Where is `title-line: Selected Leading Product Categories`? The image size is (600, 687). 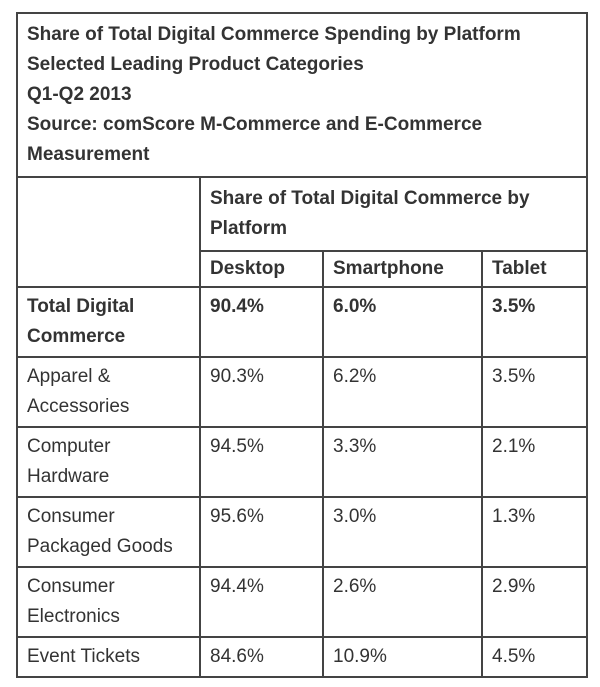 title-line: Selected Leading Product Categories is located at coordinates (195, 64).